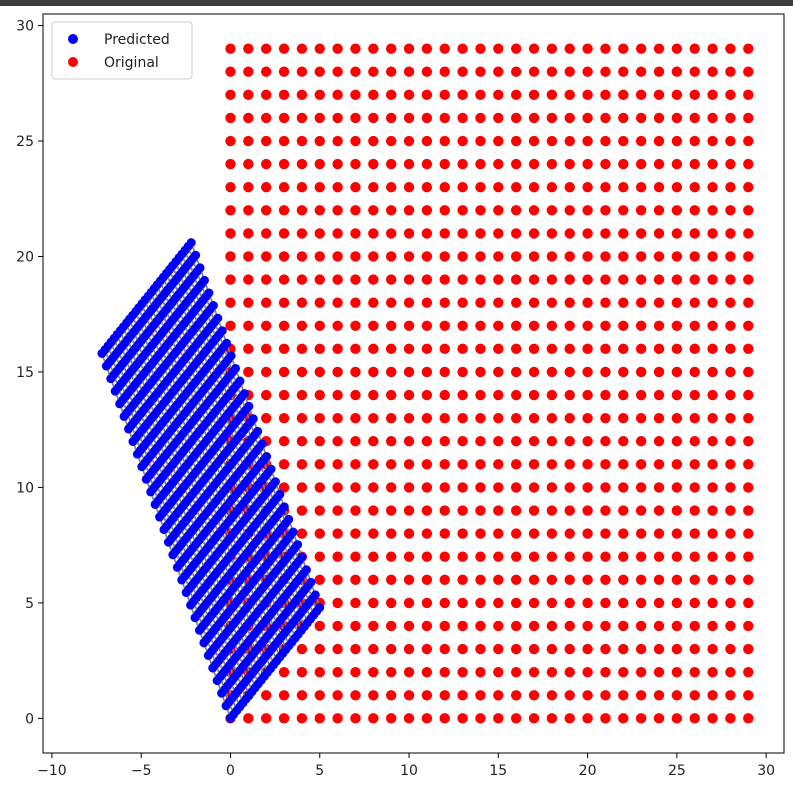 The height and width of the screenshot is (789, 793). I want to click on x-tick-label: 25, so click(677, 771).